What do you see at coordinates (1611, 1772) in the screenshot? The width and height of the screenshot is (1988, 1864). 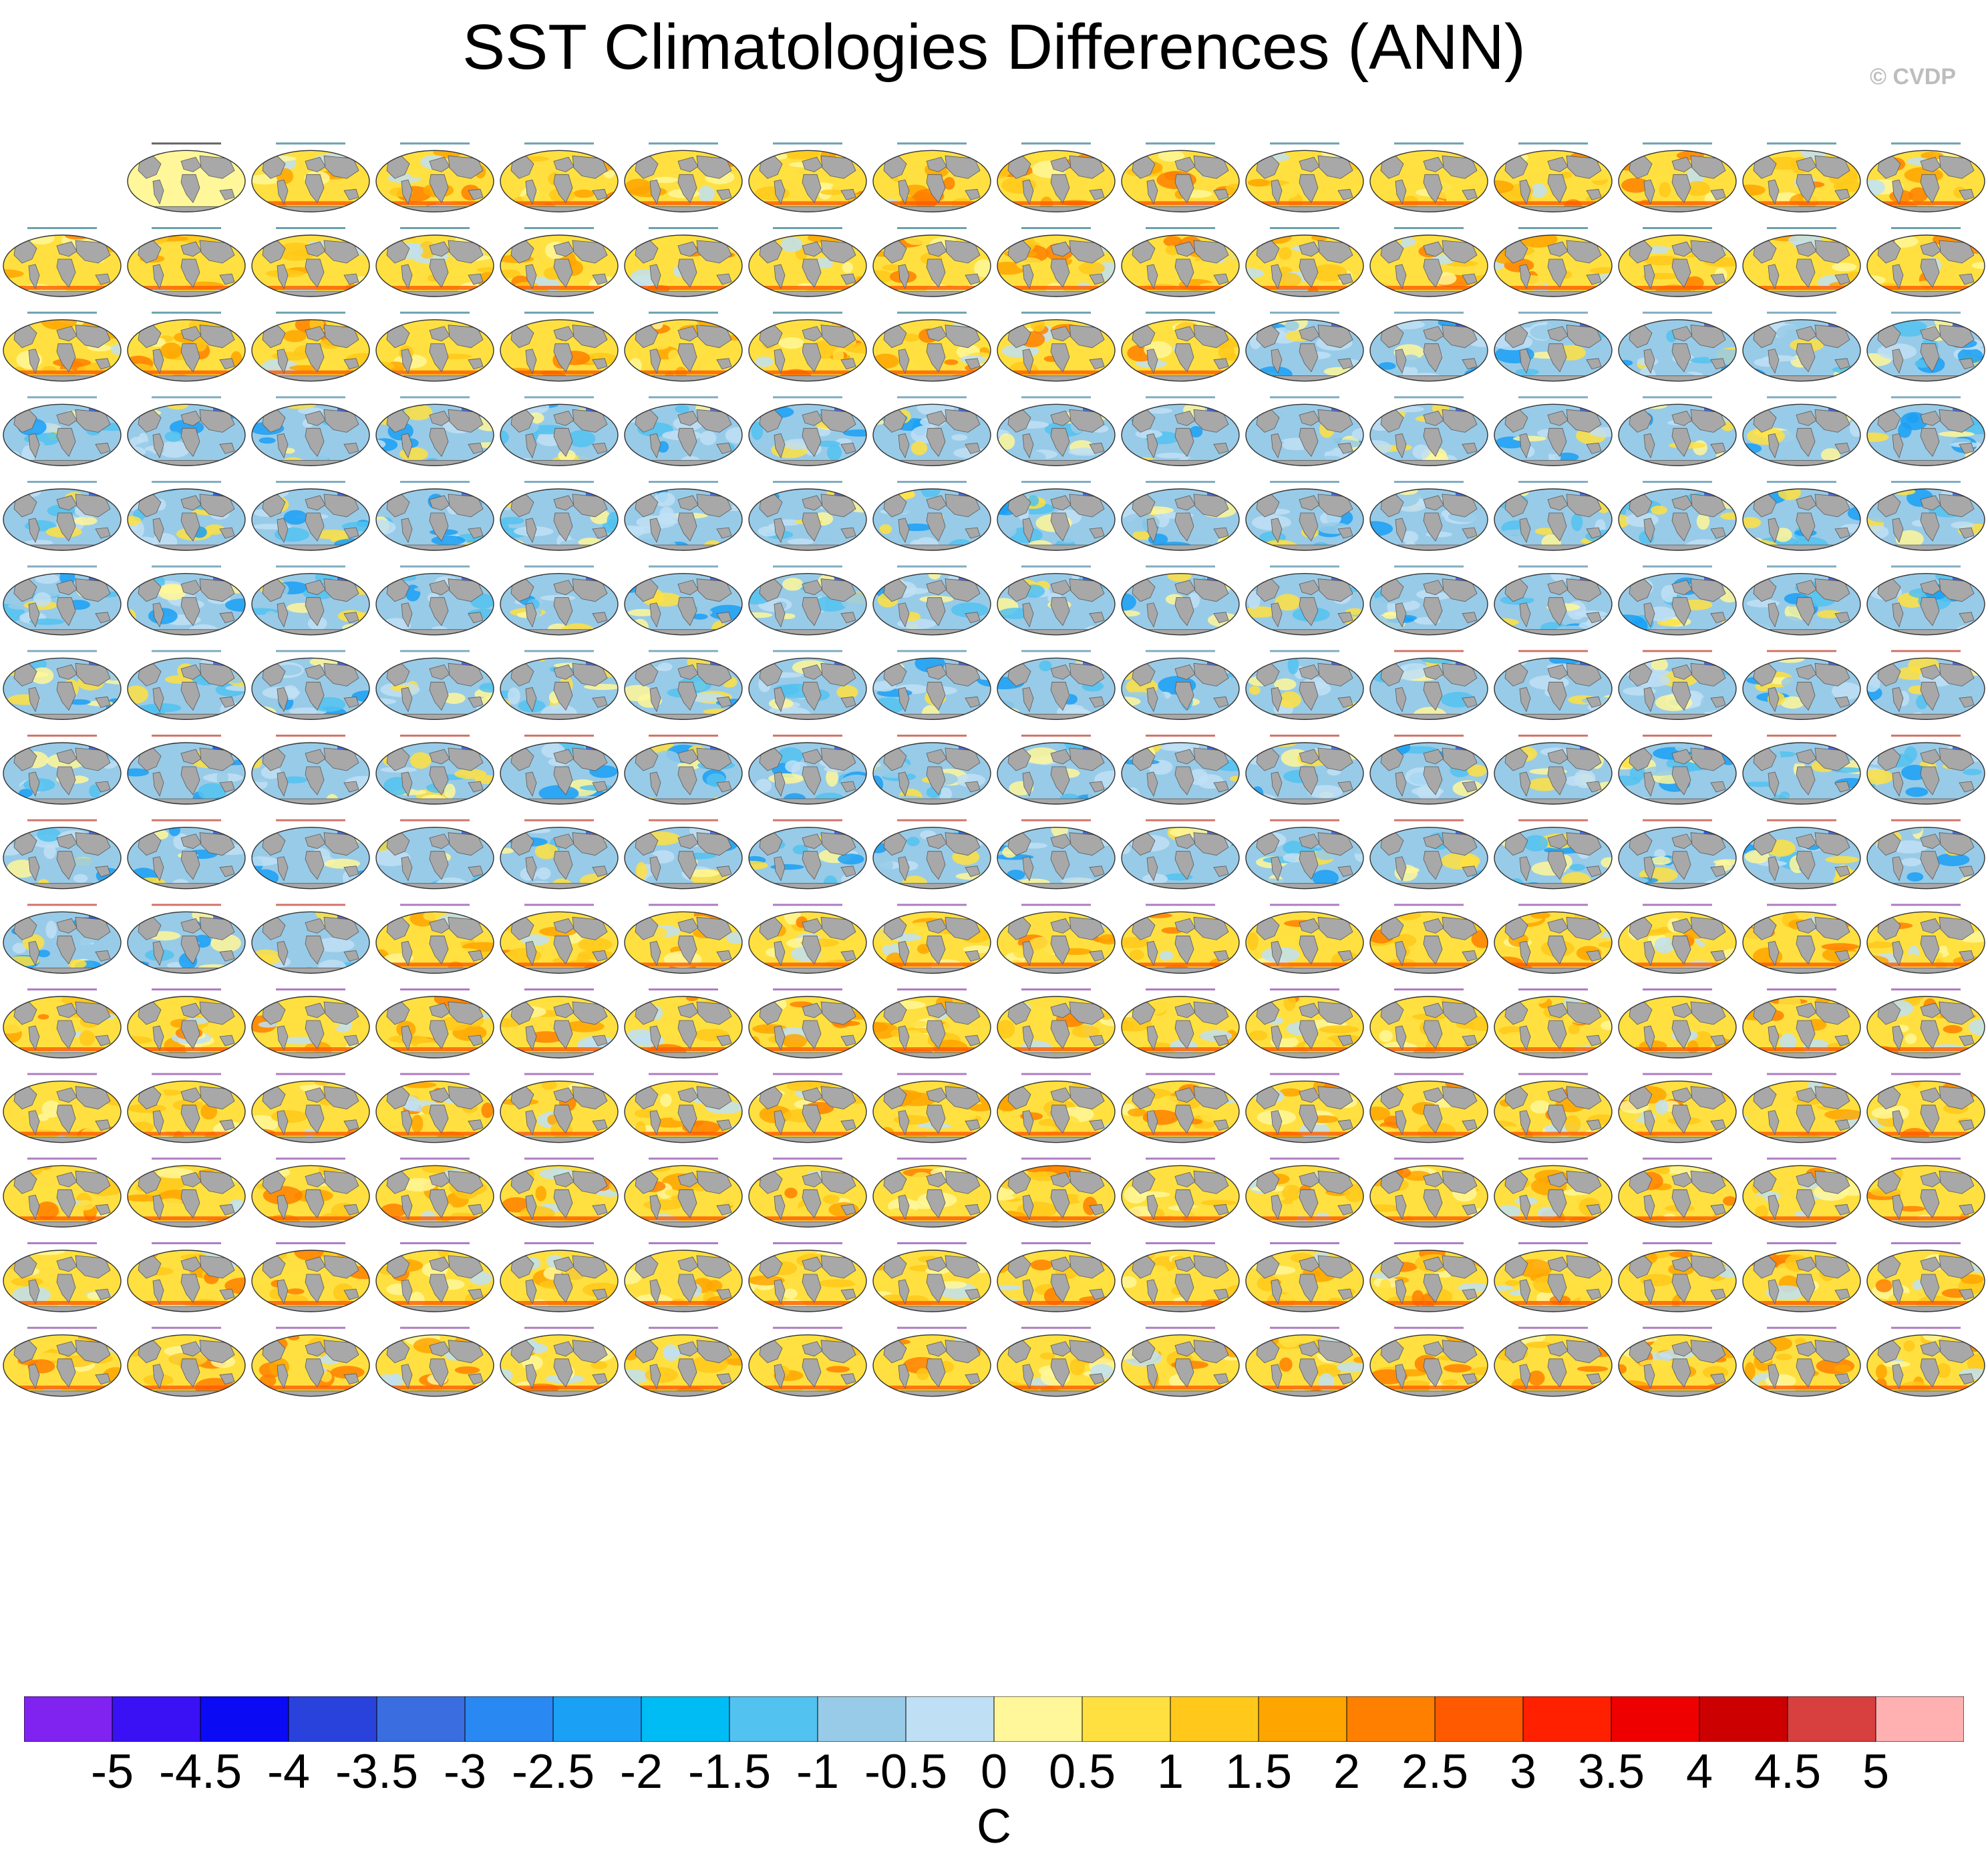 I see `colorbar-tick-label: 3.5` at bounding box center [1611, 1772].